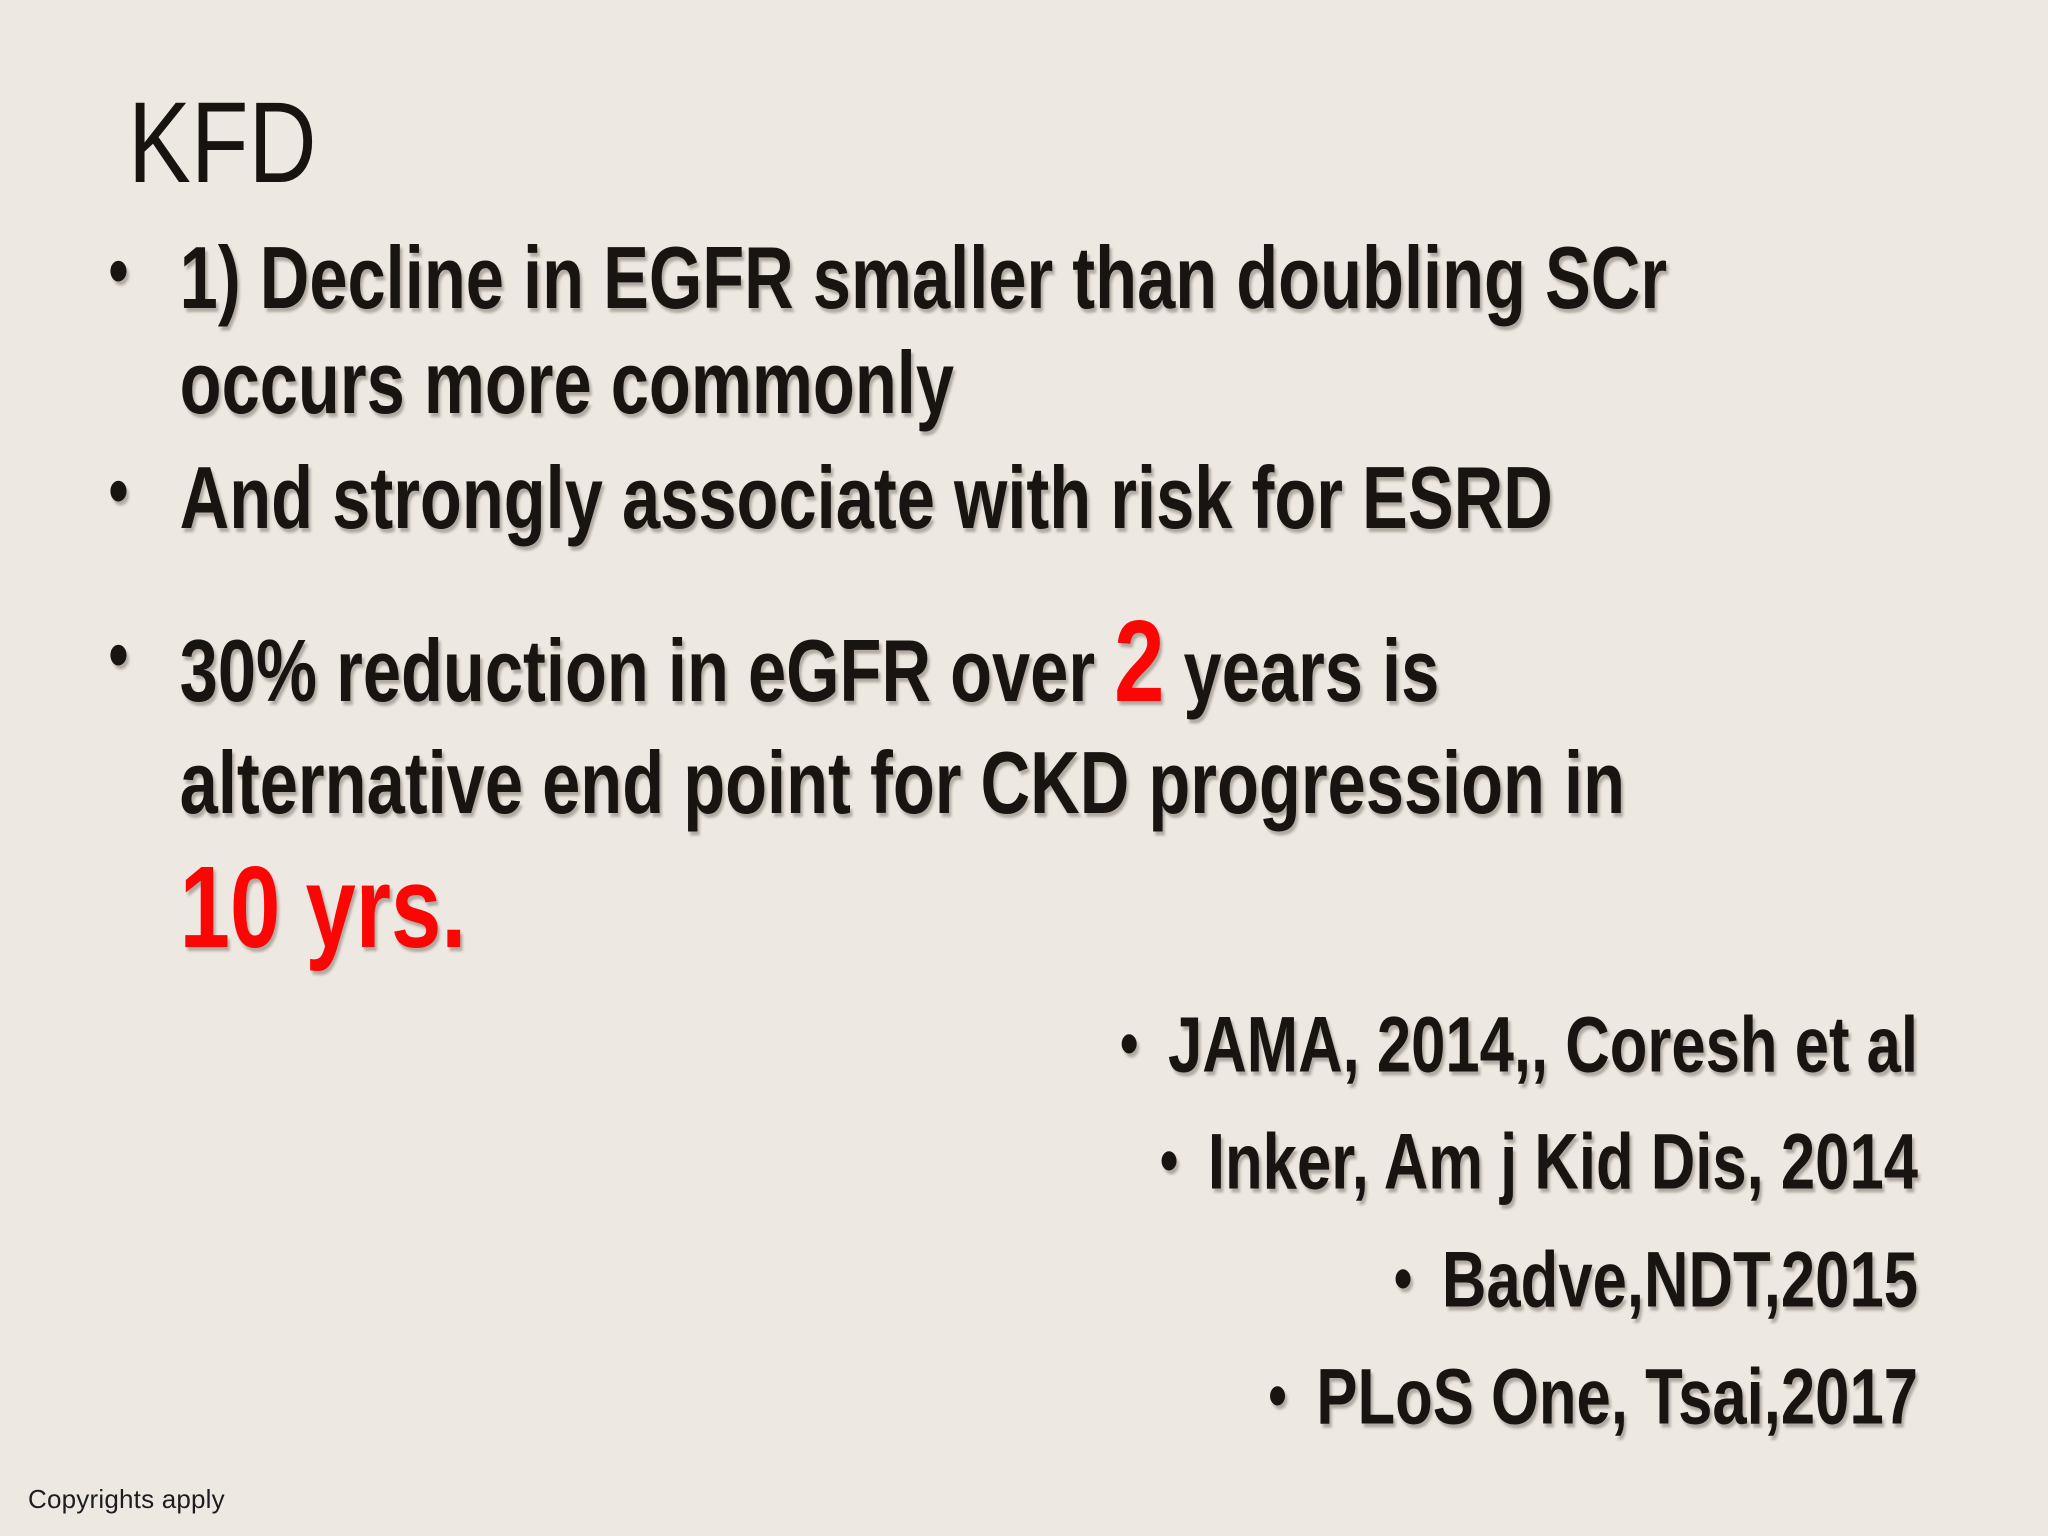 The height and width of the screenshot is (1536, 2048). What do you see at coordinates (1302, 670) in the screenshot?
I see `bullet-3-line-1-after: years is` at bounding box center [1302, 670].